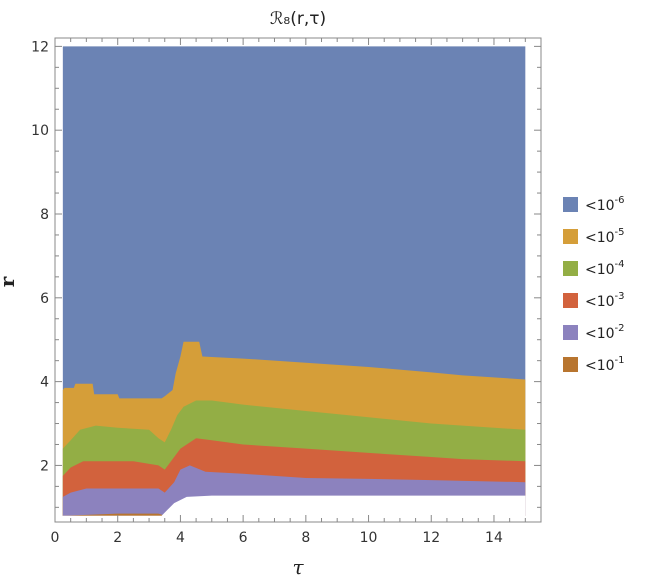  I want to click on x-tick-label: 8, so click(305, 538).